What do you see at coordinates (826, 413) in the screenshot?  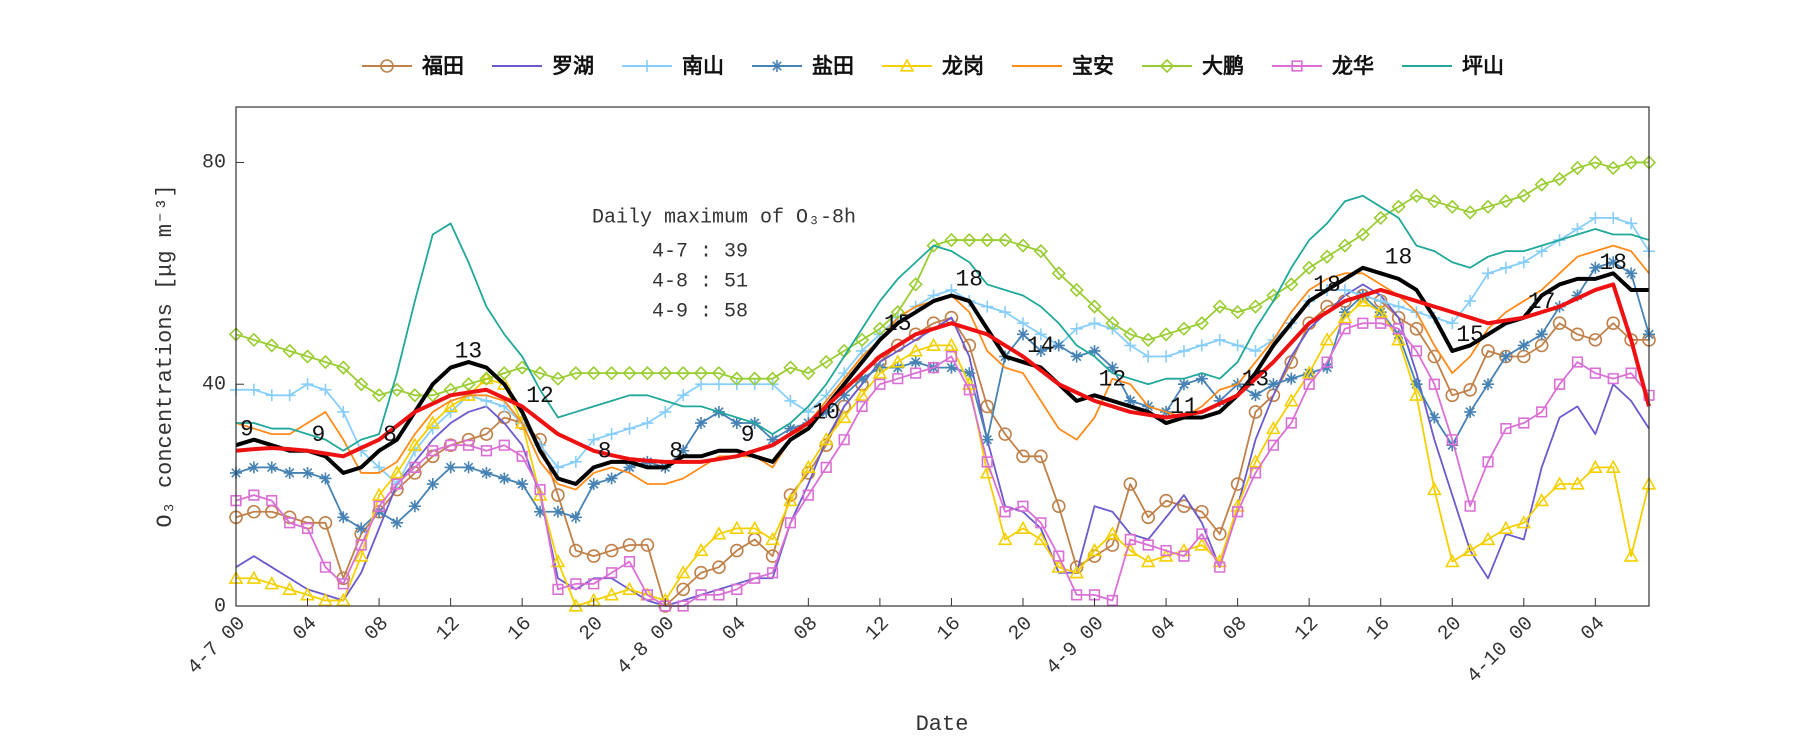 I see `point-label: 10` at bounding box center [826, 413].